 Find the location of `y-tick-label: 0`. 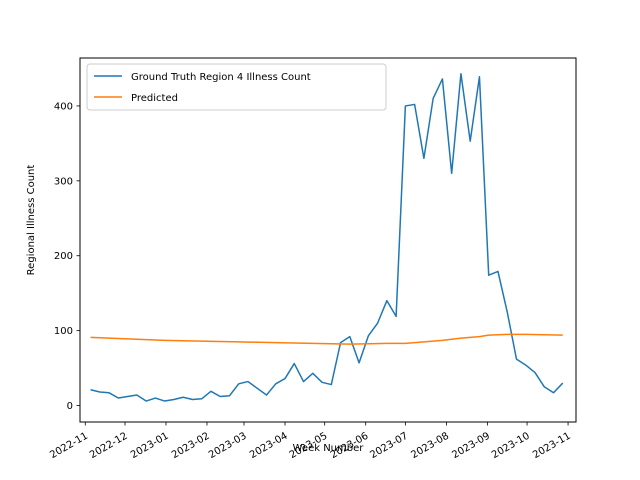

y-tick-label: 0 is located at coordinates (70, 406).